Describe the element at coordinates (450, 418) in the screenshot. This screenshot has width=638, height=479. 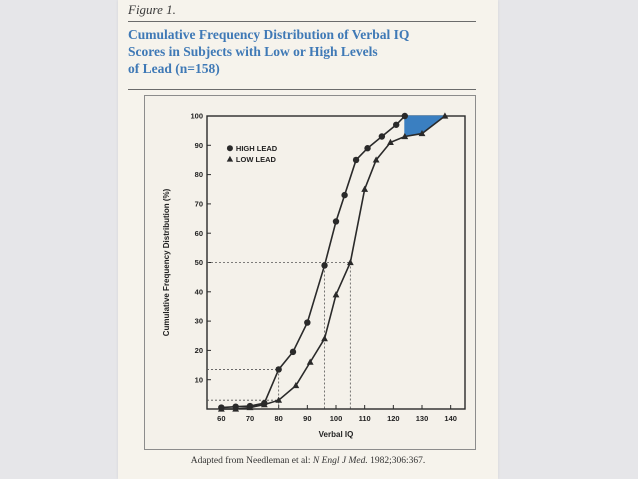
I see `x-tick-label: 140` at that location.